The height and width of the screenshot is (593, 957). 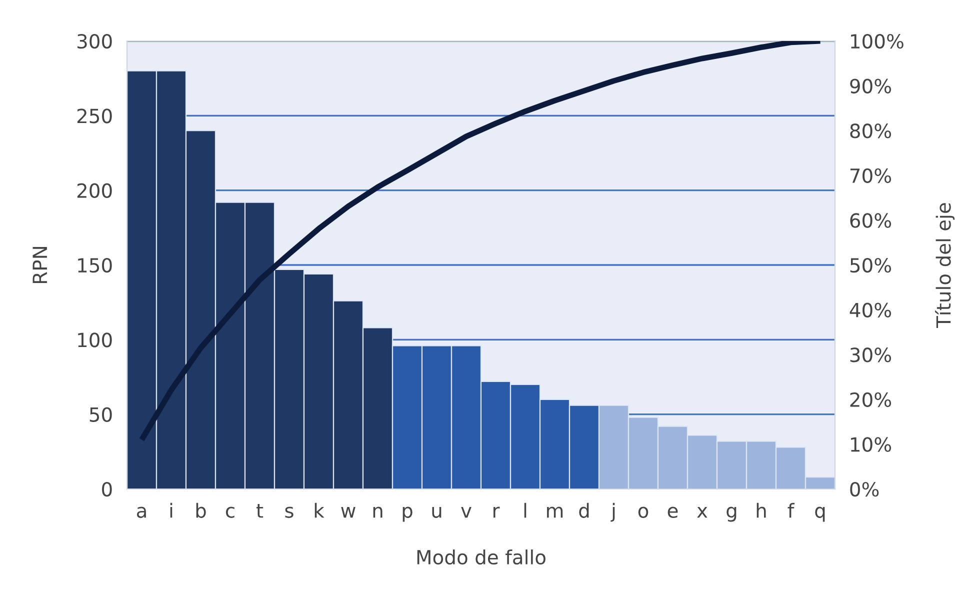 What do you see at coordinates (584, 510) in the screenshot?
I see `x-tick-label: d` at bounding box center [584, 510].